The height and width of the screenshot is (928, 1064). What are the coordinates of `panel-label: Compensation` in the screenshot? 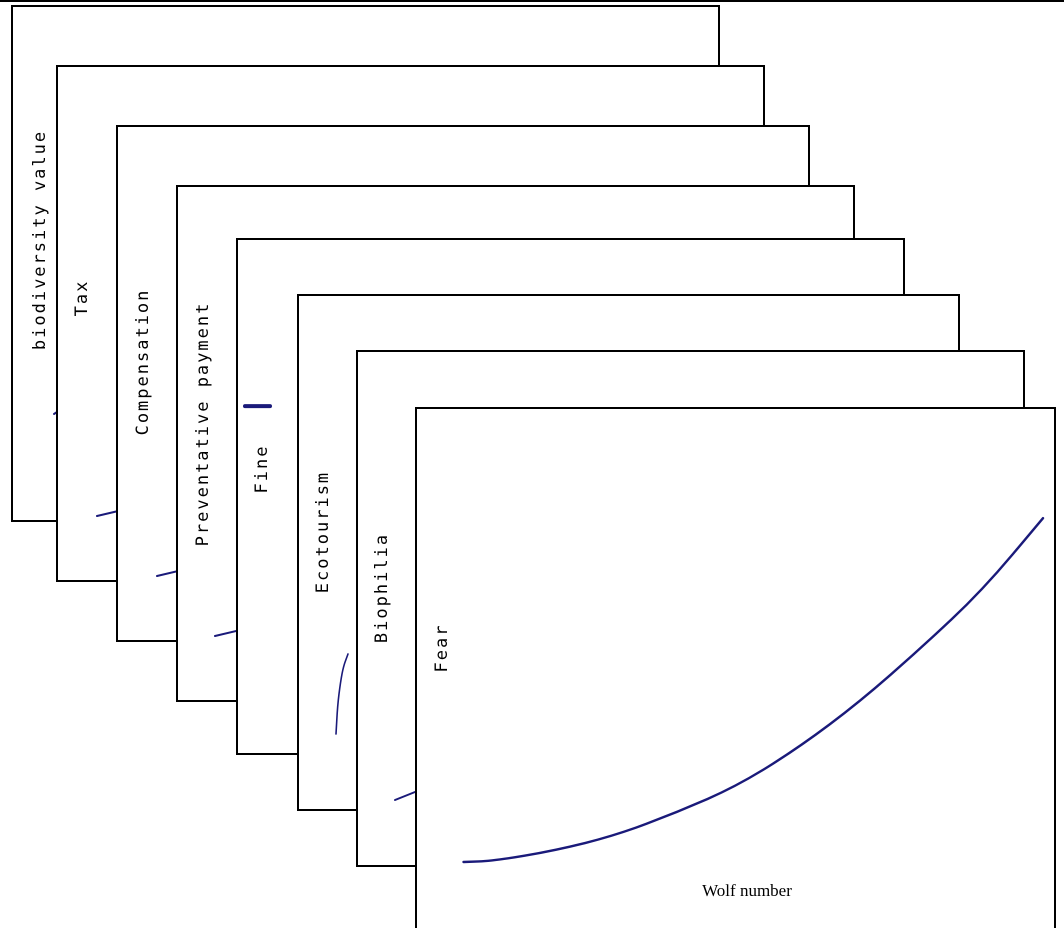 It's located at (143, 362).